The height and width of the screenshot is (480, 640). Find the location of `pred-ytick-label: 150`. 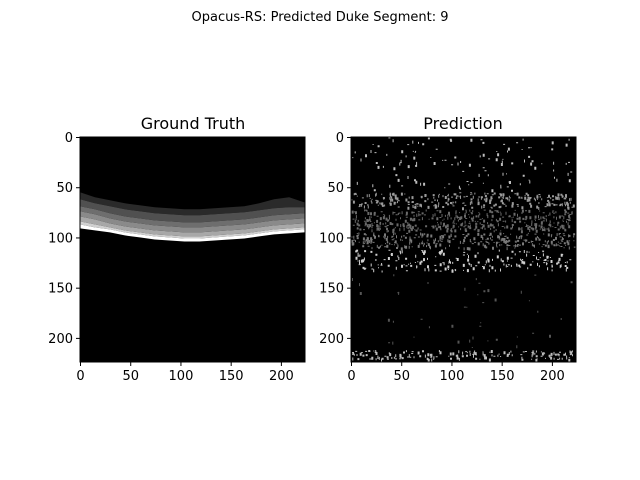

pred-ytick-label: 150 is located at coordinates (331, 289).